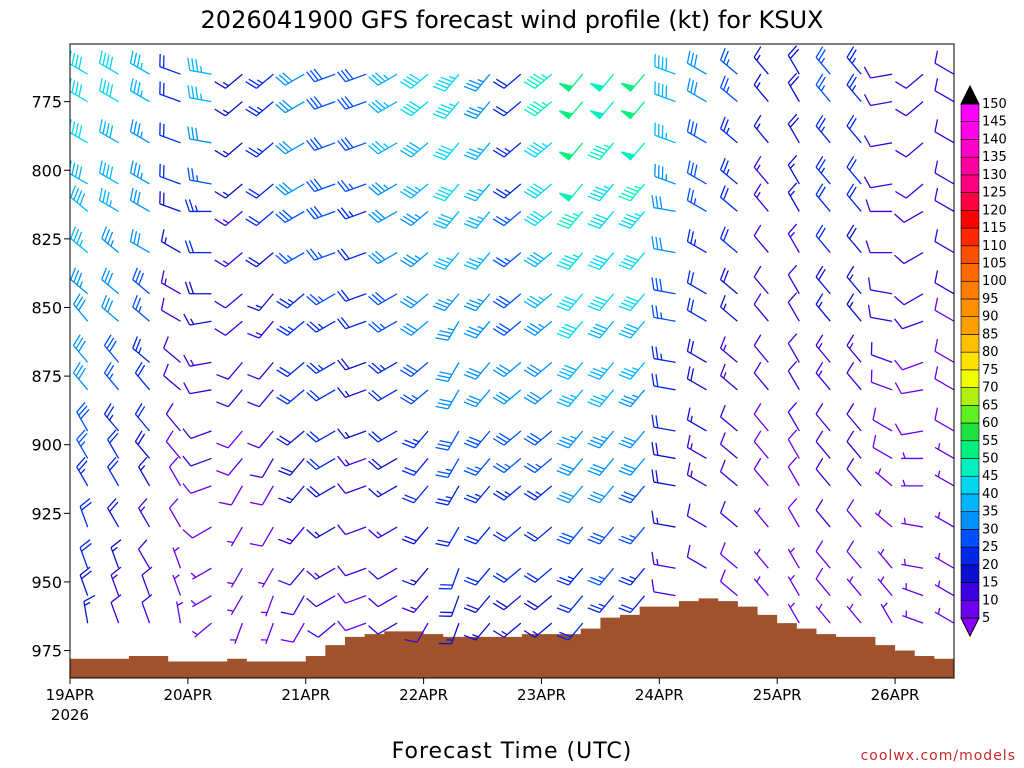  I want to click on colorbar-label: 75, so click(990, 370).